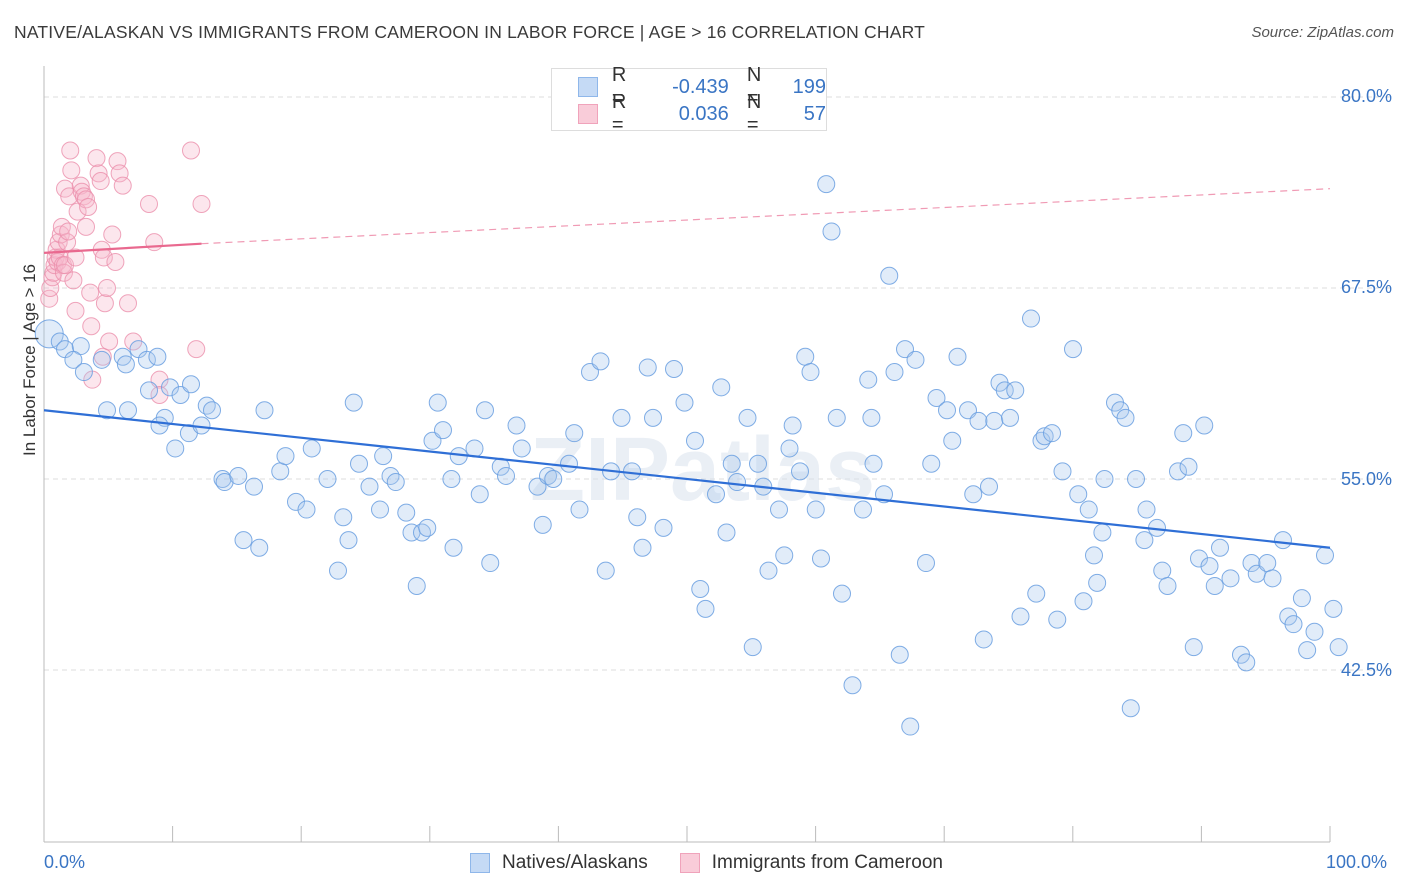  Describe the element at coordinates (575, 862) in the screenshot. I see `legend-label: Natives/Alaskans` at that location.